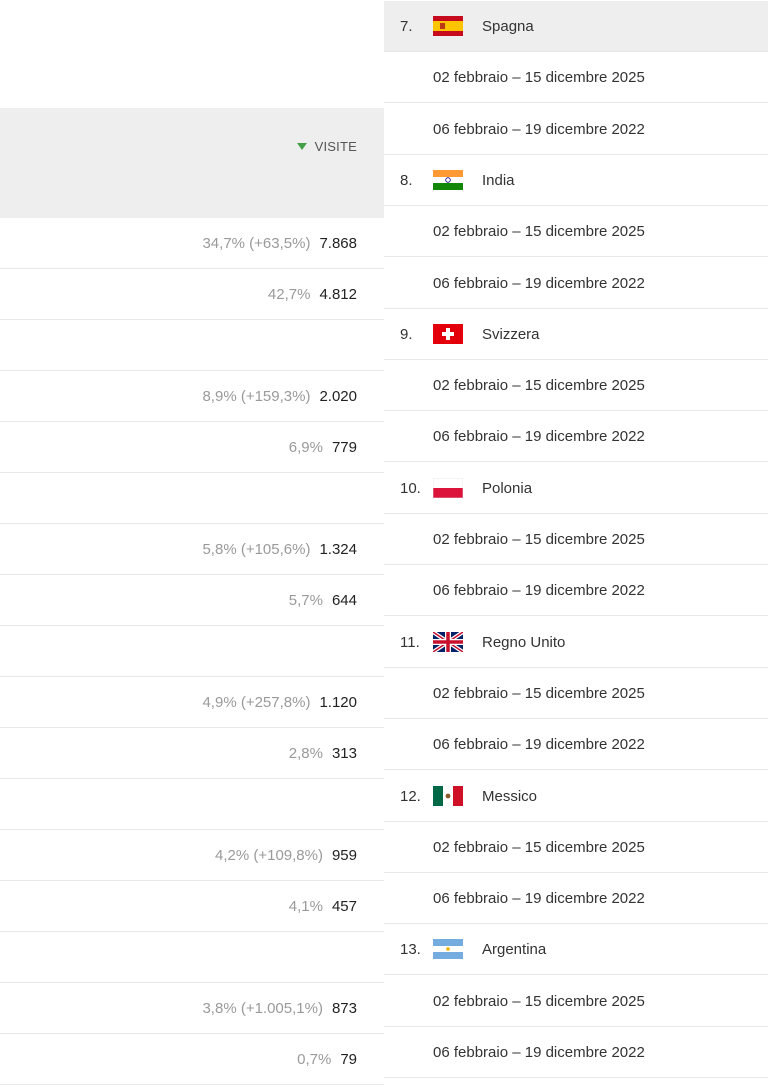  What do you see at coordinates (576, 642) in the screenshot?
I see `country-row: 11. Regno Unito` at bounding box center [576, 642].